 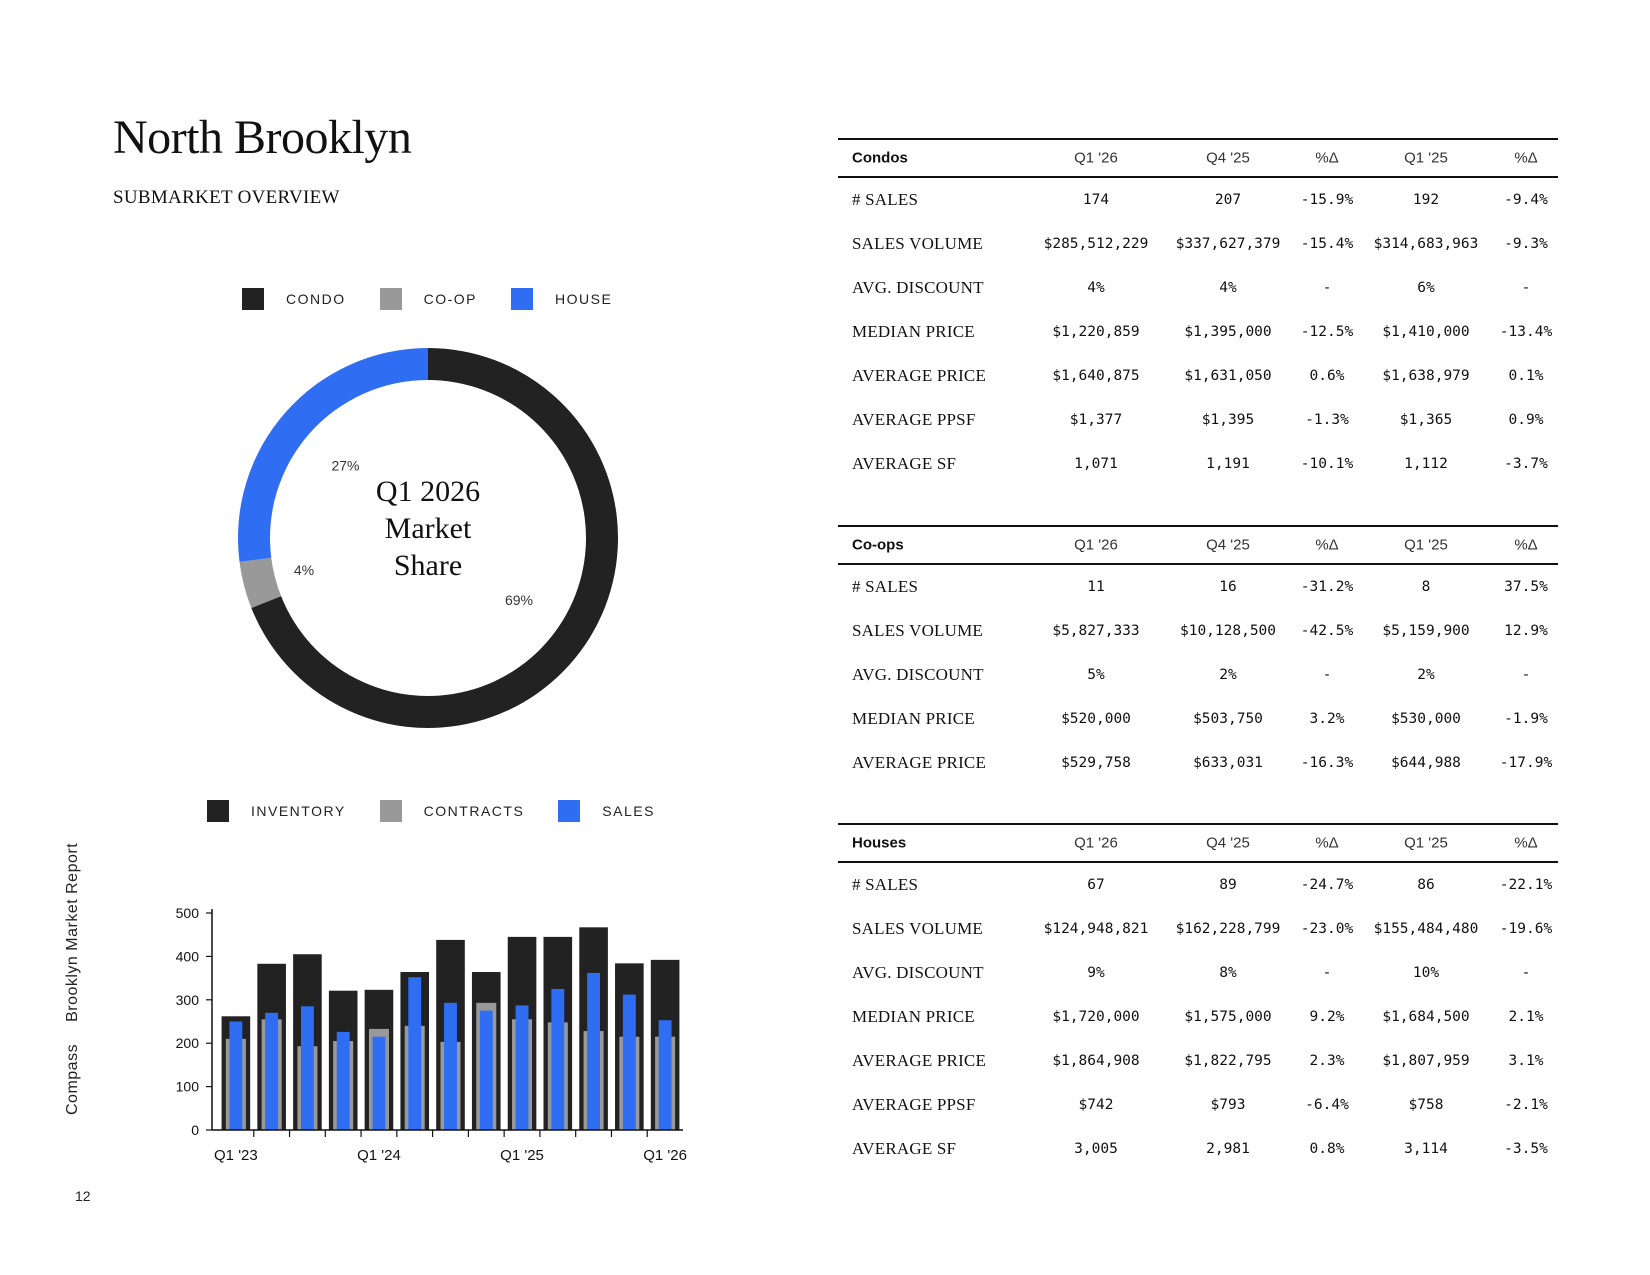 What do you see at coordinates (1526, 376) in the screenshot?
I see `table-cell: 0.1%` at bounding box center [1526, 376].